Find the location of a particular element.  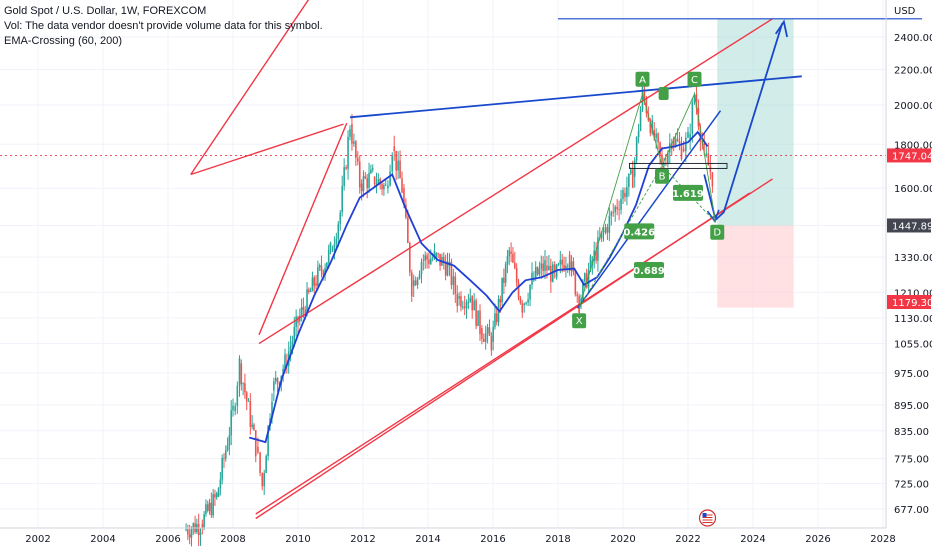

wave-label-text: C is located at coordinates (694, 80).